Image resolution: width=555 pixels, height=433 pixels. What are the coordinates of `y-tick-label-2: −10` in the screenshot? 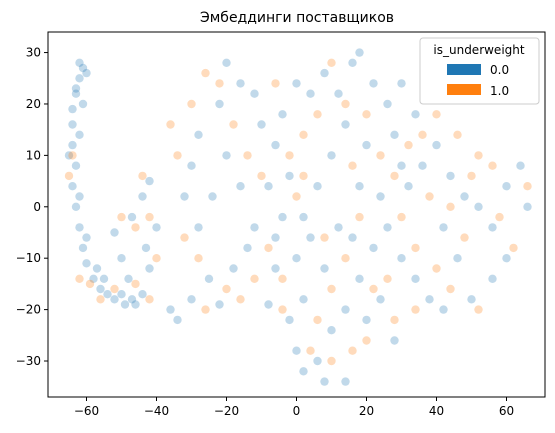 It's located at (28, 258).